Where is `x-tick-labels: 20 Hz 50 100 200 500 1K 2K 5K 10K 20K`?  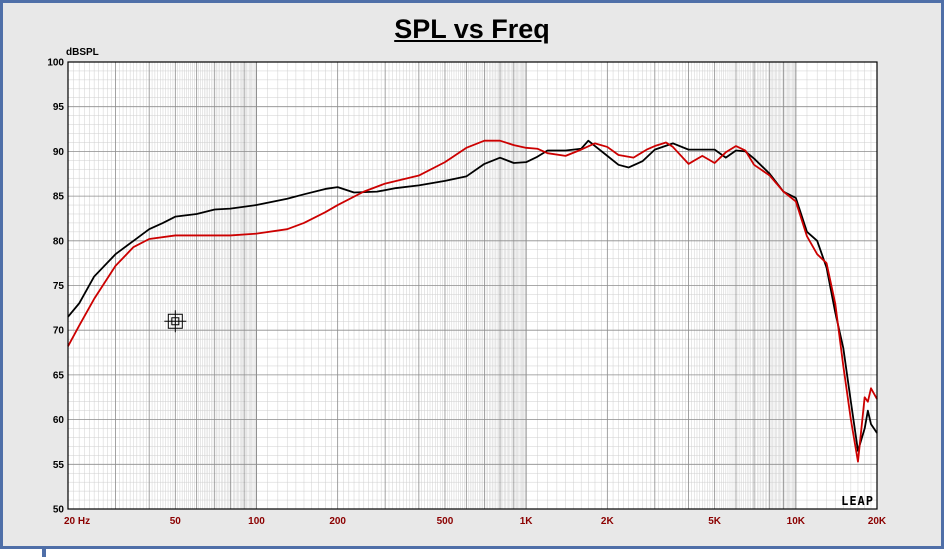
x-tick-labels: 20 Hz 50 100 200 500 1K 2K 5K 10K 20K is located at coordinates (475, 521).